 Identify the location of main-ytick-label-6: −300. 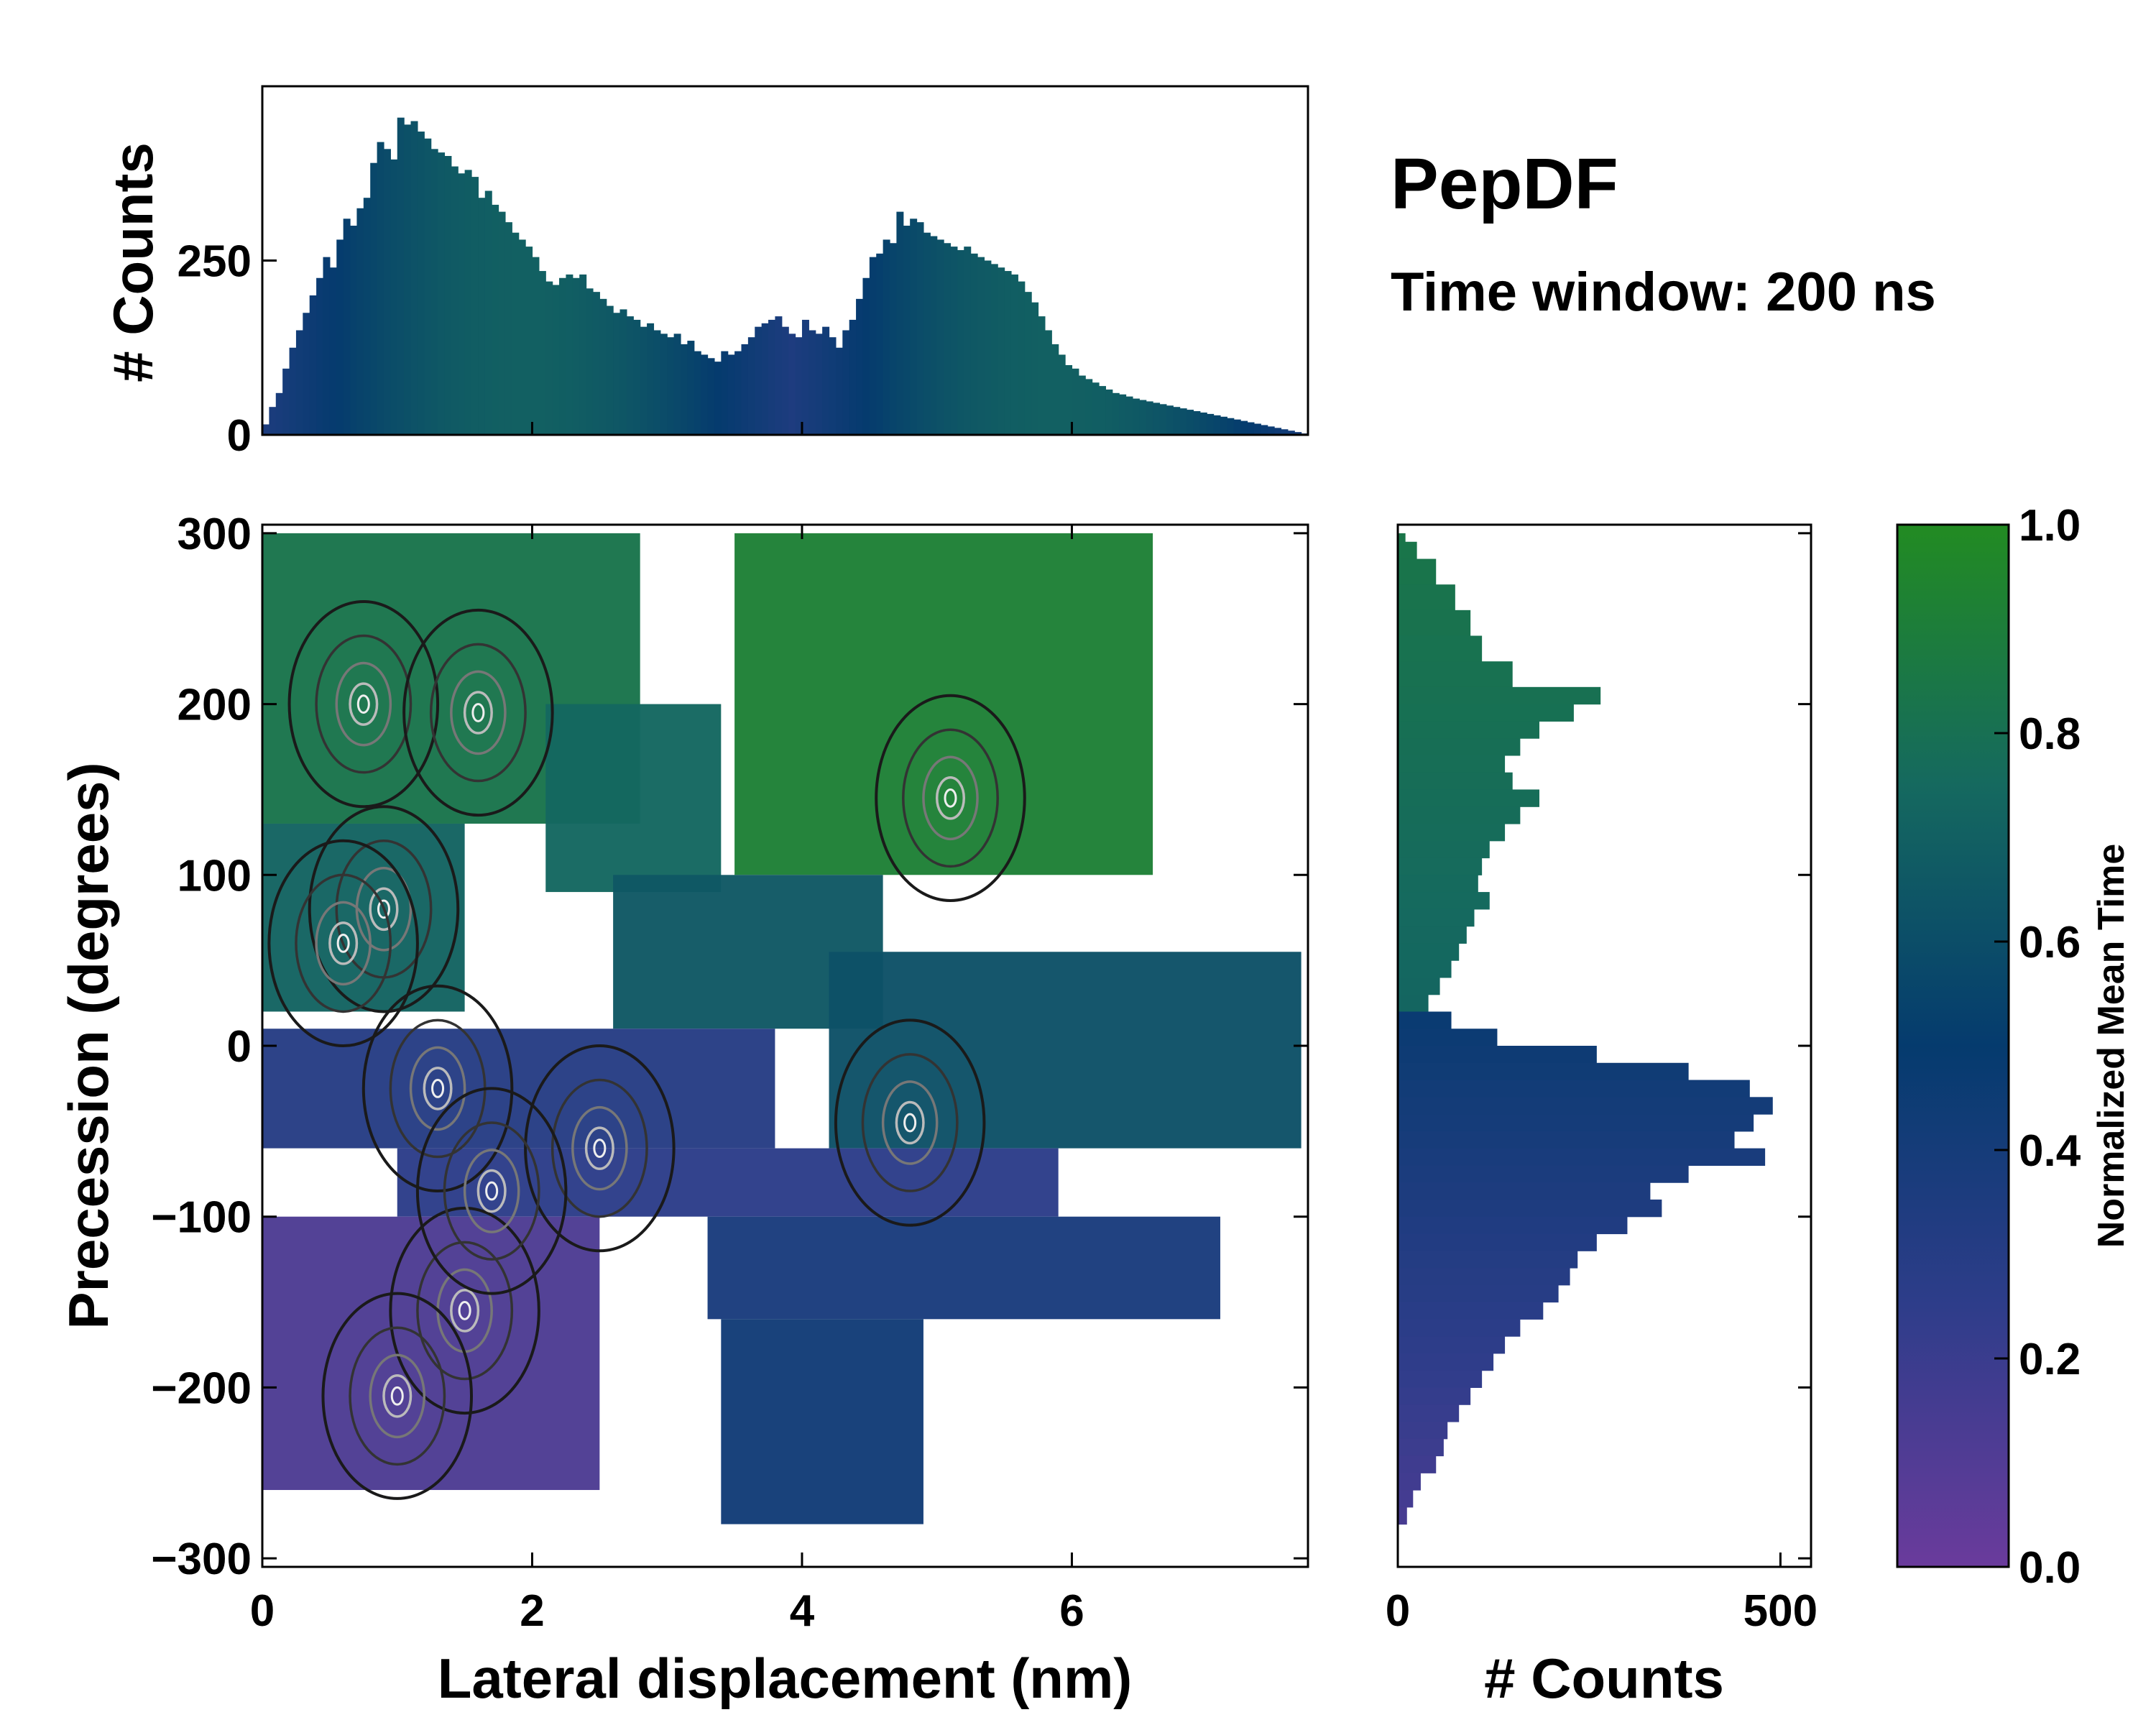
(201, 1559).